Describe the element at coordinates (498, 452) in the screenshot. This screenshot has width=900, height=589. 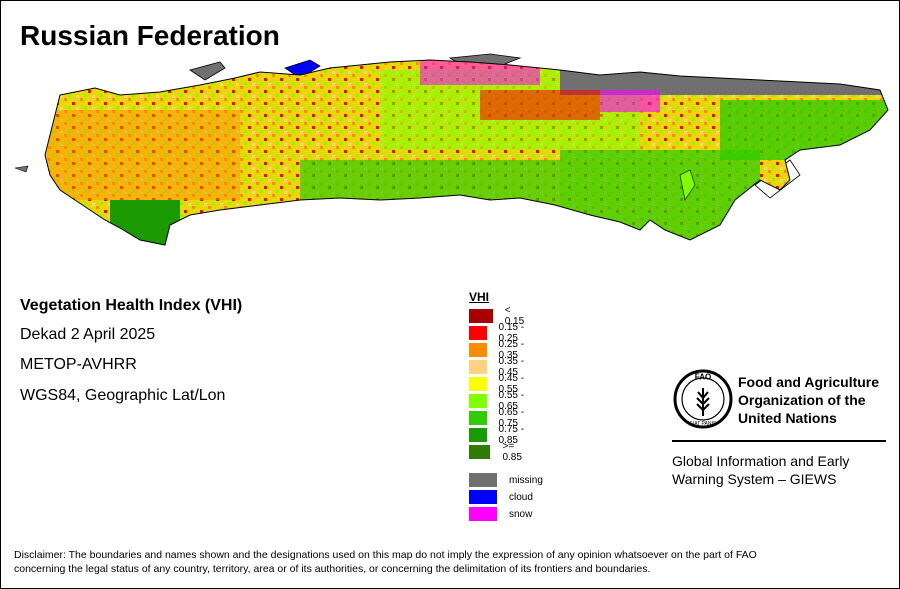
I see `legend-item: >= 0.85` at that location.